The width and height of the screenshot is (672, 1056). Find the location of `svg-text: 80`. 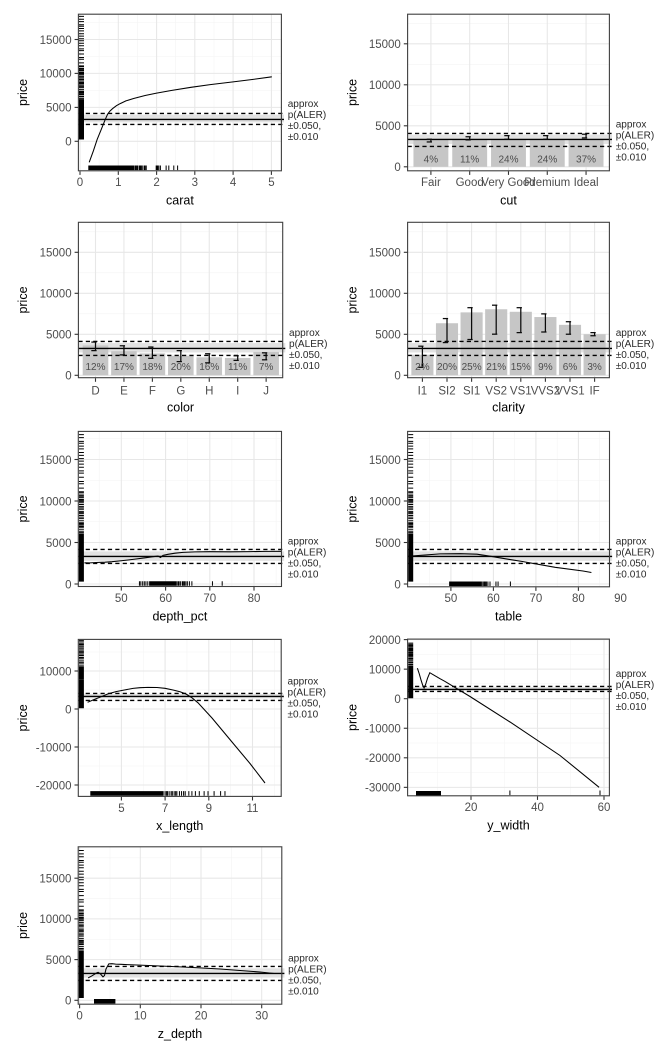

svg-text: 80 is located at coordinates (254, 599).